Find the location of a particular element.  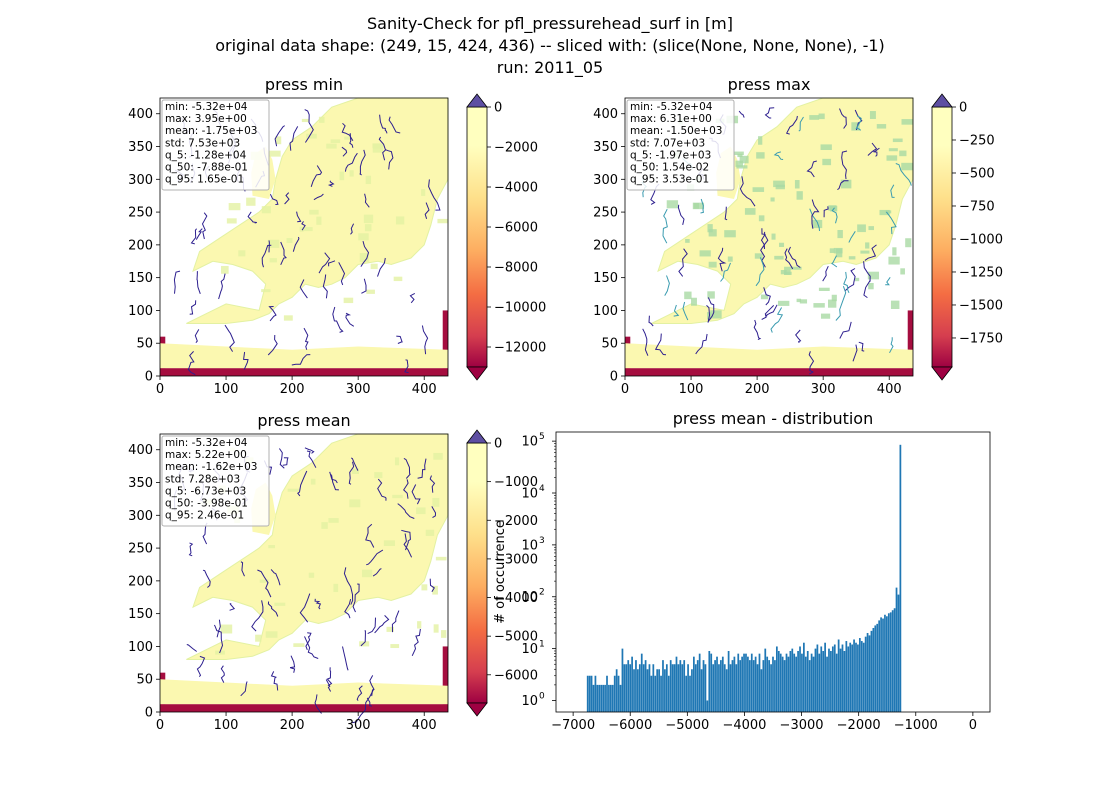

y-tick-label: 100 is located at coordinates (605, 311).